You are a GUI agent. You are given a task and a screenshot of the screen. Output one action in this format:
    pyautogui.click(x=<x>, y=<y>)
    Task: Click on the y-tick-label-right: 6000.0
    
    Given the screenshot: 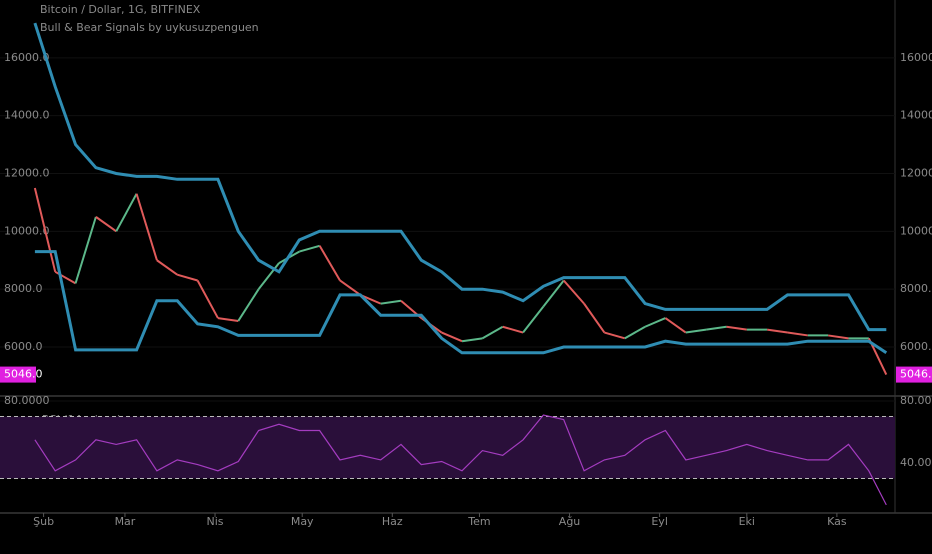 What is the action you would take?
    pyautogui.click(x=916, y=346)
    